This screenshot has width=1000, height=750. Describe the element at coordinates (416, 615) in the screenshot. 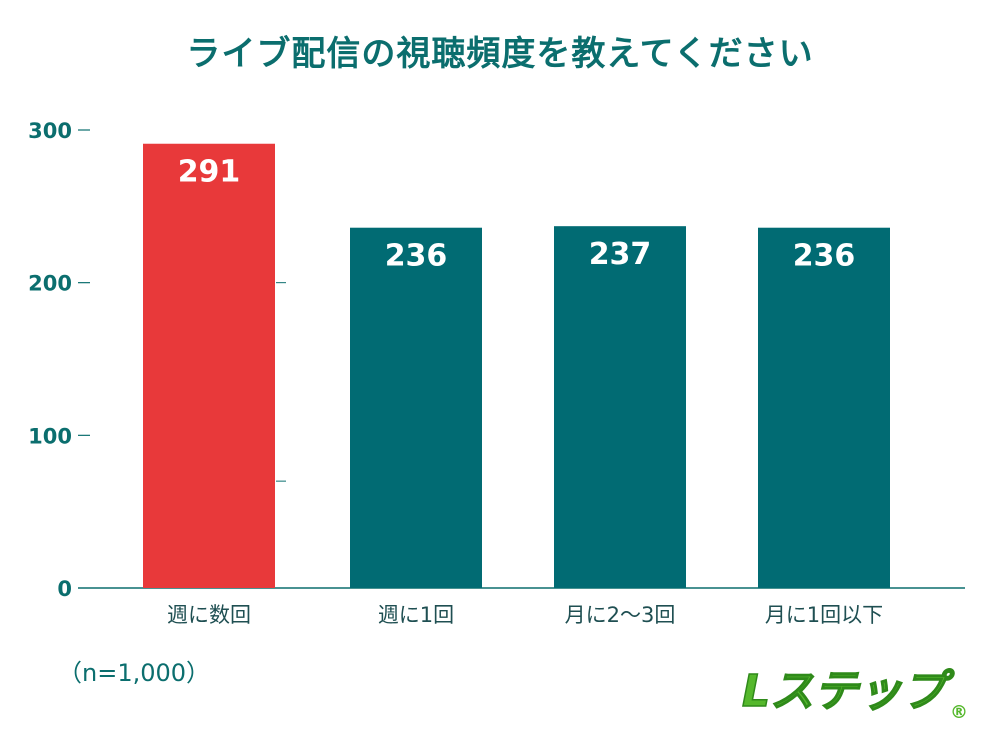

I see `x-tick-label: 週に1回` at that location.